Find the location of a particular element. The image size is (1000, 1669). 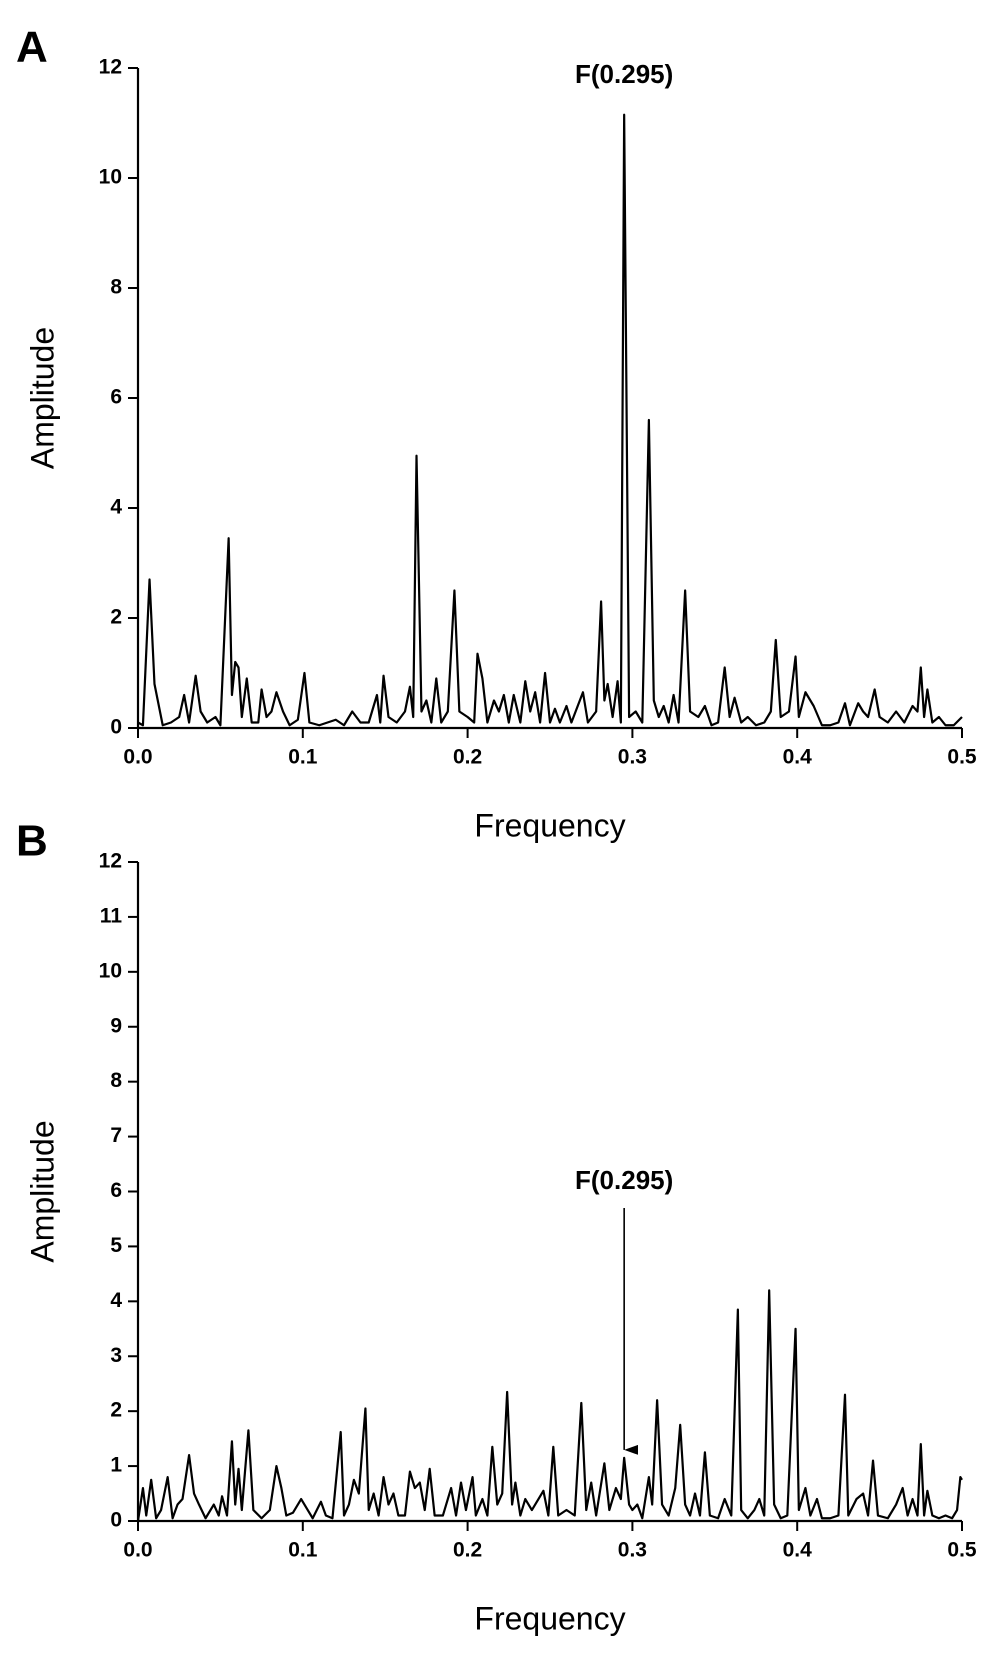

panel-label: A is located at coordinates (32, 47).